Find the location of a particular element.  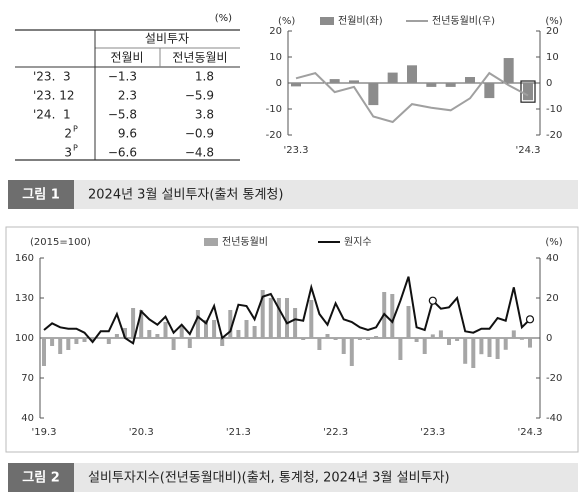

y2-tick-label: -40 is located at coordinates (554, 418).